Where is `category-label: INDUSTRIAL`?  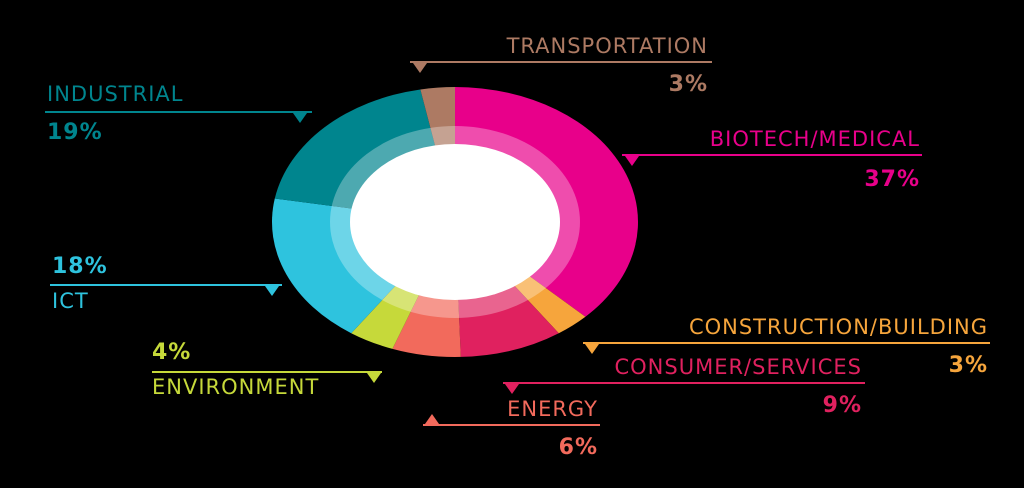 category-label: INDUSTRIAL is located at coordinates (115, 94).